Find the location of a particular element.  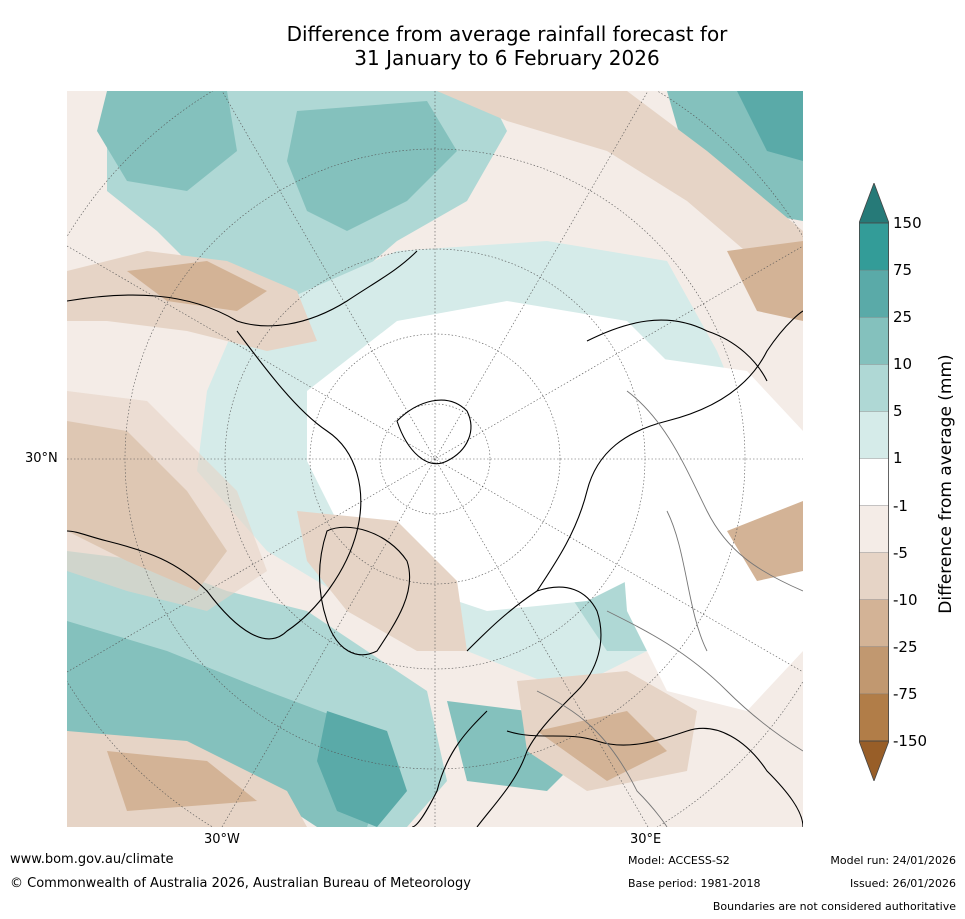

colorbar is located at coordinates (874, 482).